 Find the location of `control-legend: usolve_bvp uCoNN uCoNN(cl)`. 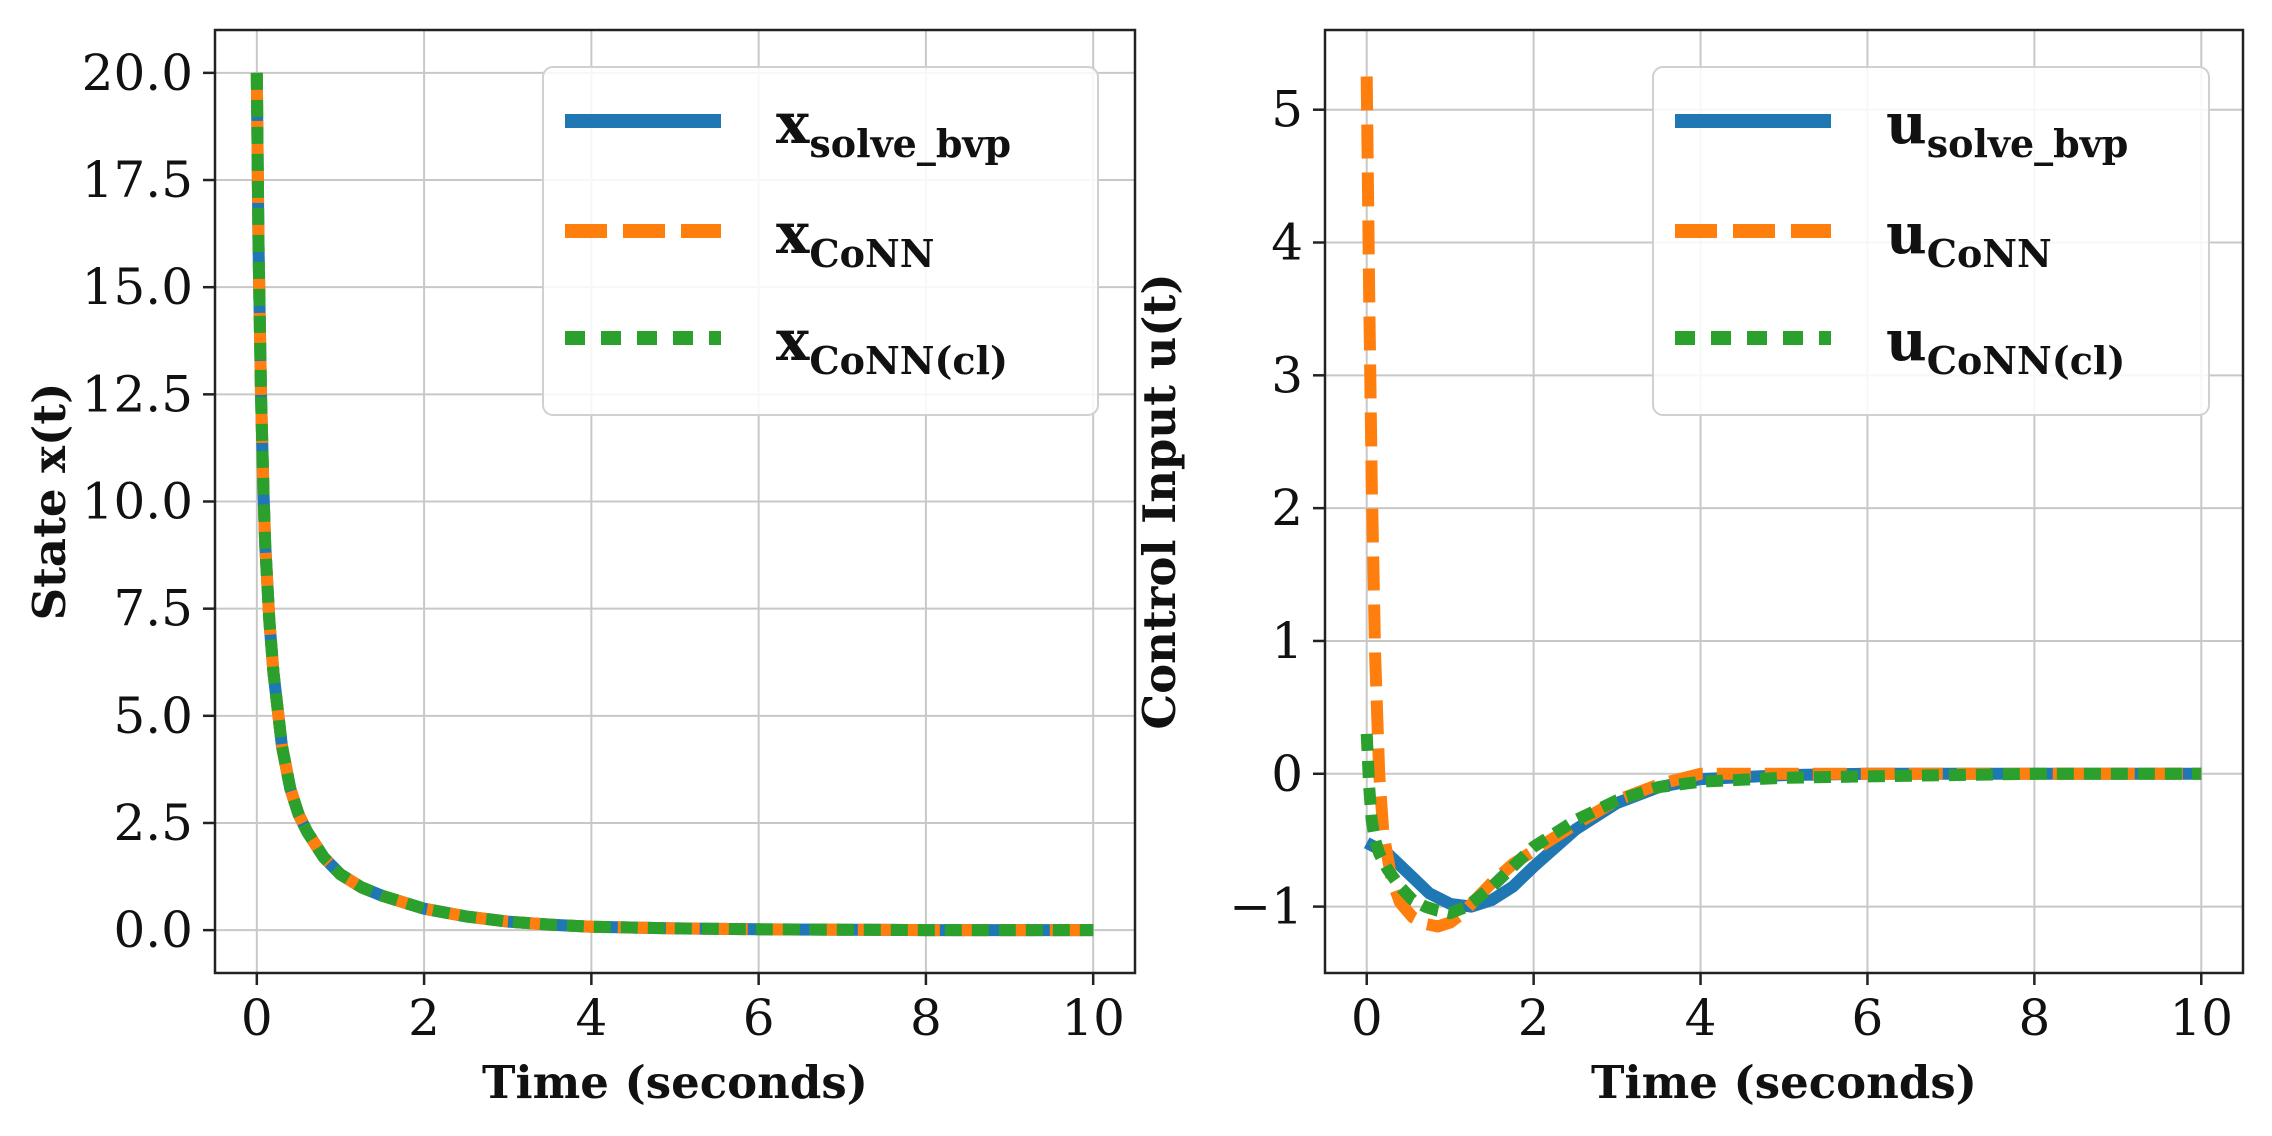

control-legend: usolve_bvp uCoNN uCoNN(cl) is located at coordinates (1931, 241).